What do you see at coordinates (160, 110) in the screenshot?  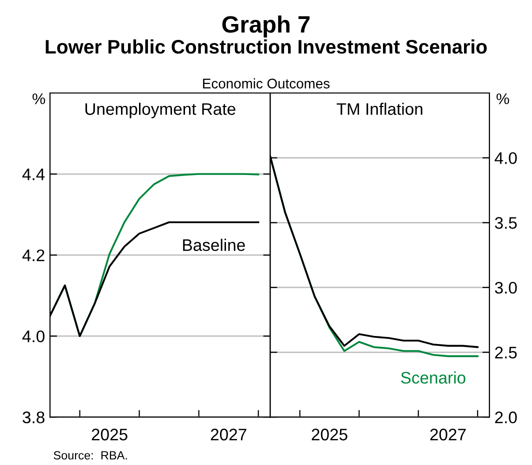 I see `text: Unemployment Rate` at bounding box center [160, 110].